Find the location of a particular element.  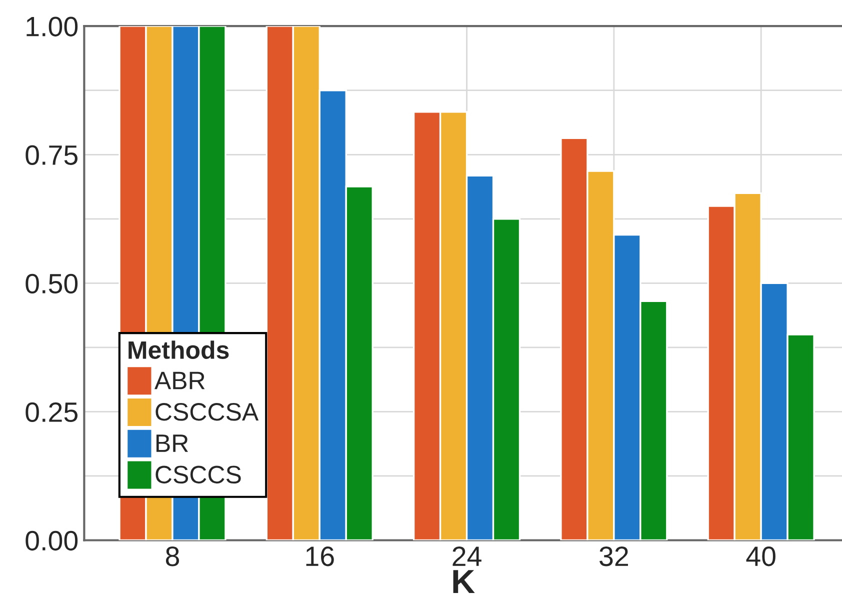

legend-label: CSCCS is located at coordinates (198, 475).